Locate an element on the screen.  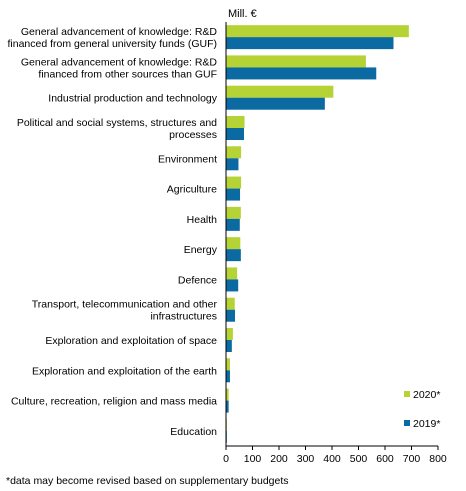
unit-label: Mill. € is located at coordinates (242, 14).